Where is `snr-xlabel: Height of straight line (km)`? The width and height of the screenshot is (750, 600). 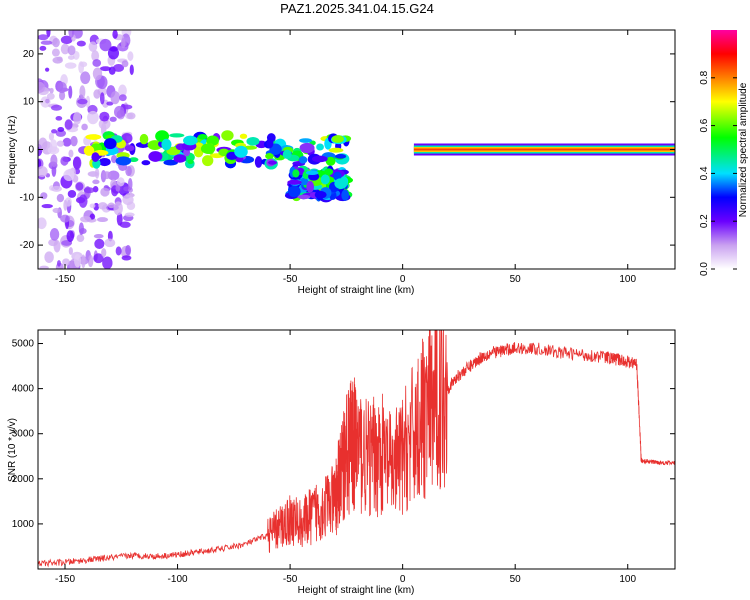 snr-xlabel: Height of straight line (km) is located at coordinates (356, 590).